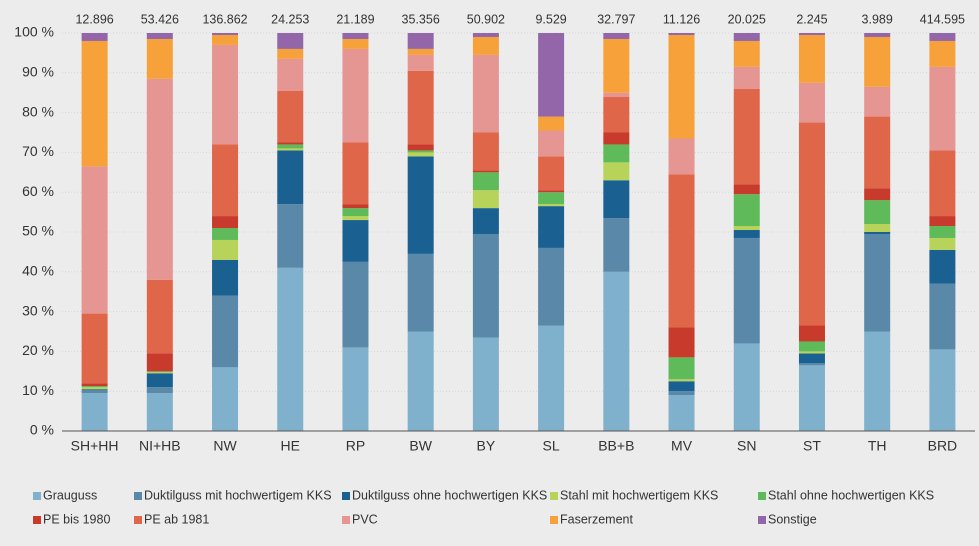  I want to click on x-tick-label: NW, so click(225, 446).